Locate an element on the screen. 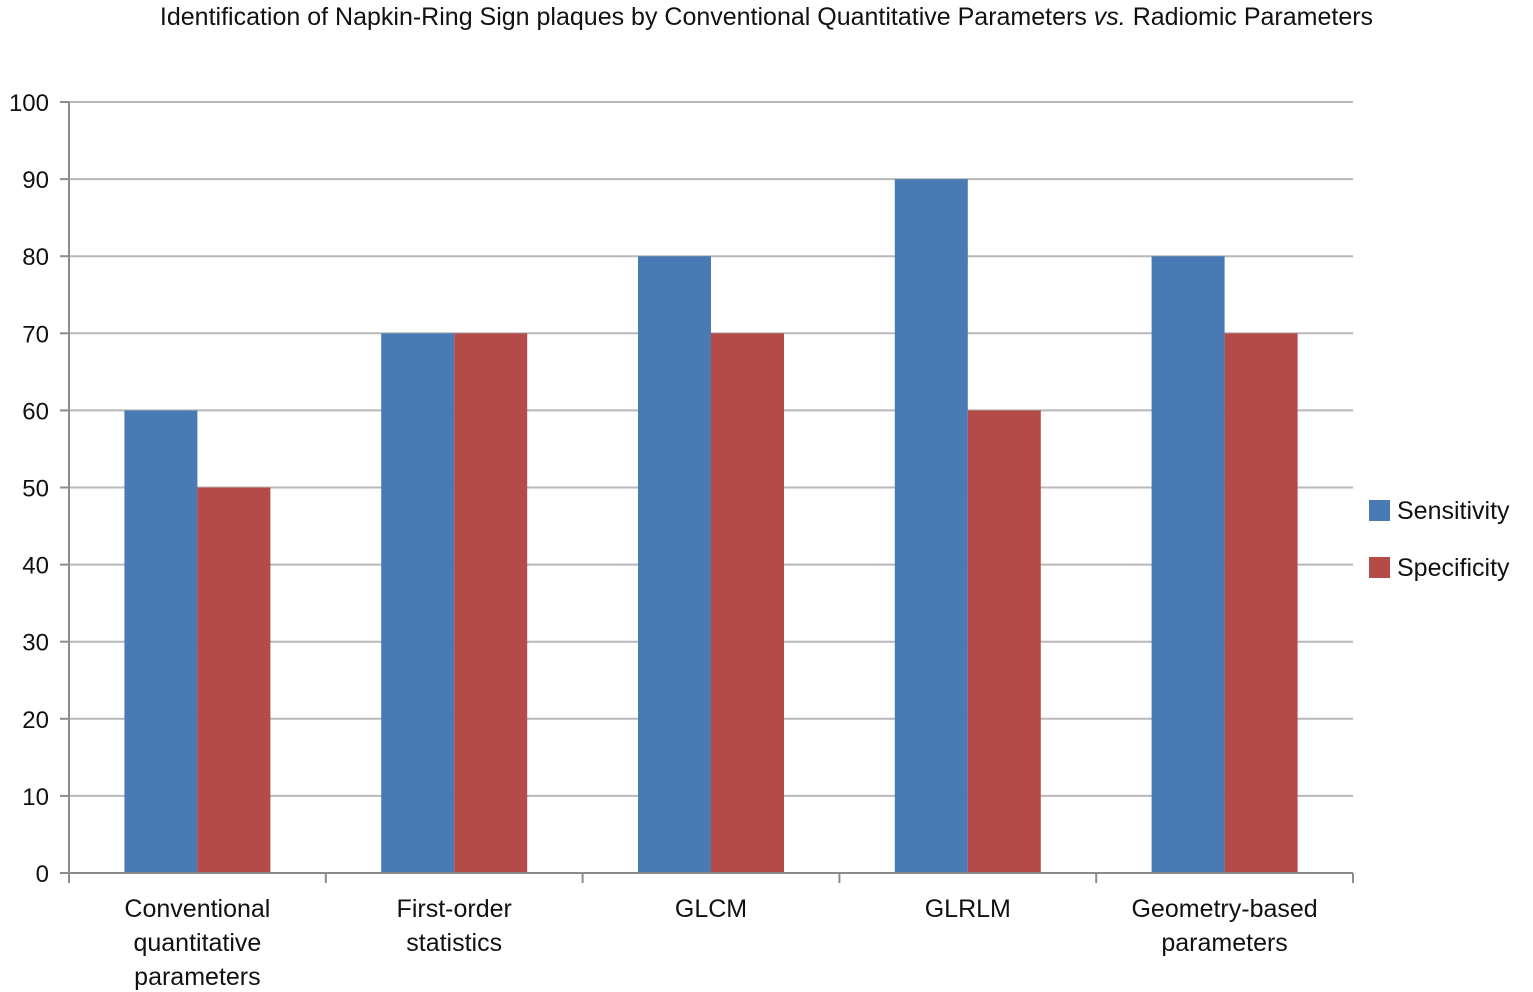  x-tick-label-line: Conventional is located at coordinates (197, 909).